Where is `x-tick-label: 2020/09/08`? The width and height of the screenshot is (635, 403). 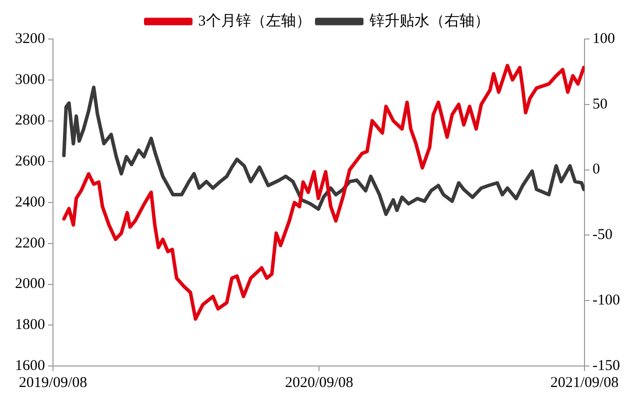 x-tick-label: 2020/09/08 is located at coordinates (319, 382).